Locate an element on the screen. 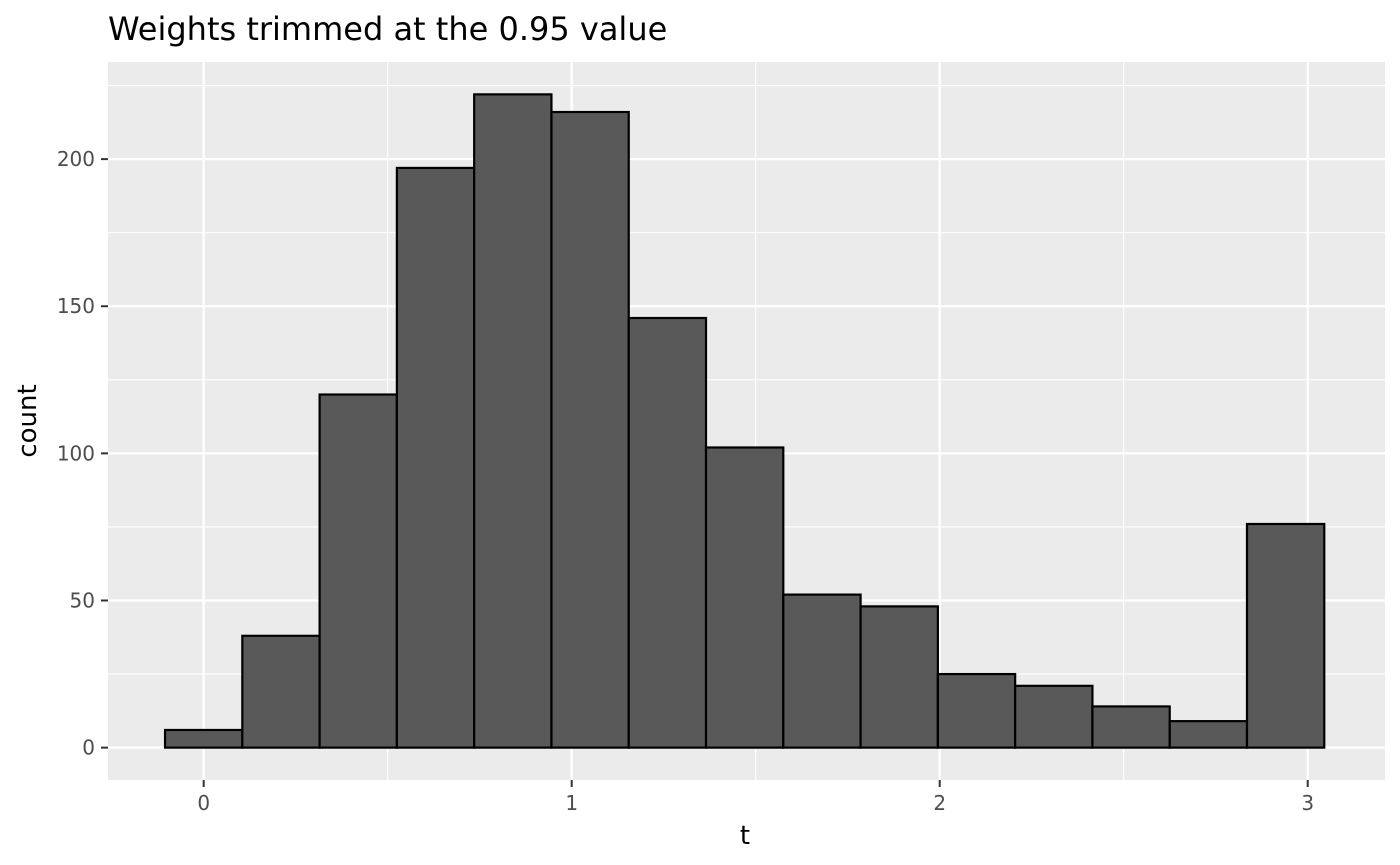  y-tick-label: 50 is located at coordinates (82, 601).